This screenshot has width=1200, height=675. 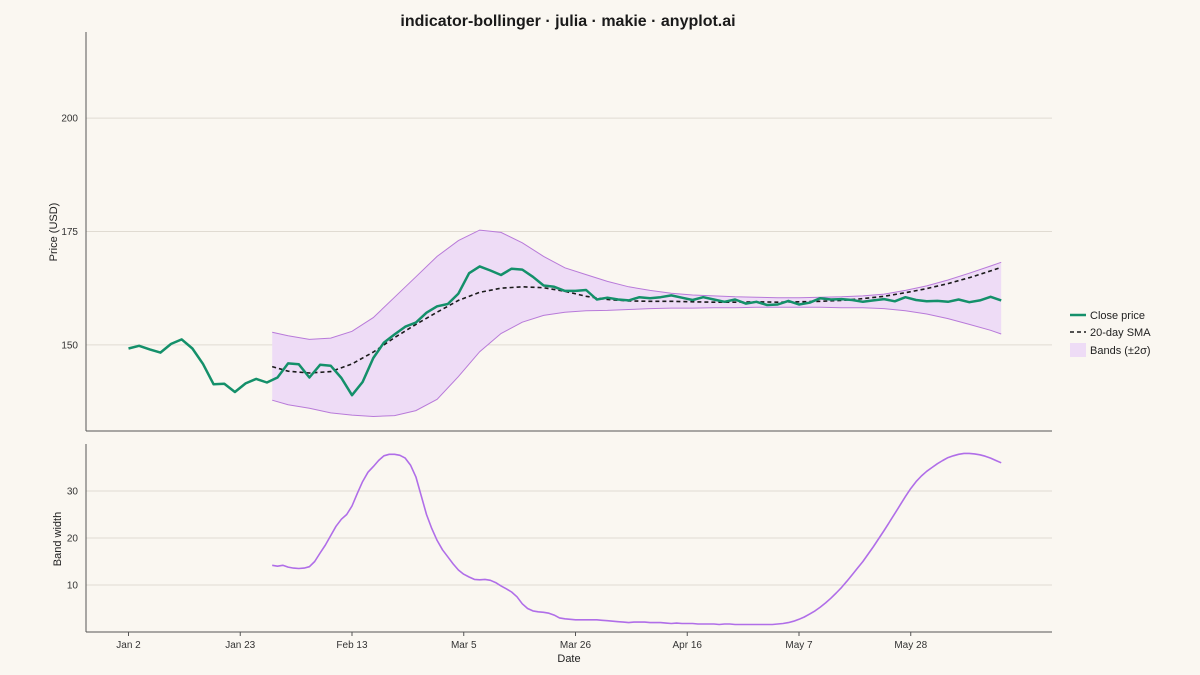 I want to click on legend-label-close-price: Close price, so click(x=1117, y=316).